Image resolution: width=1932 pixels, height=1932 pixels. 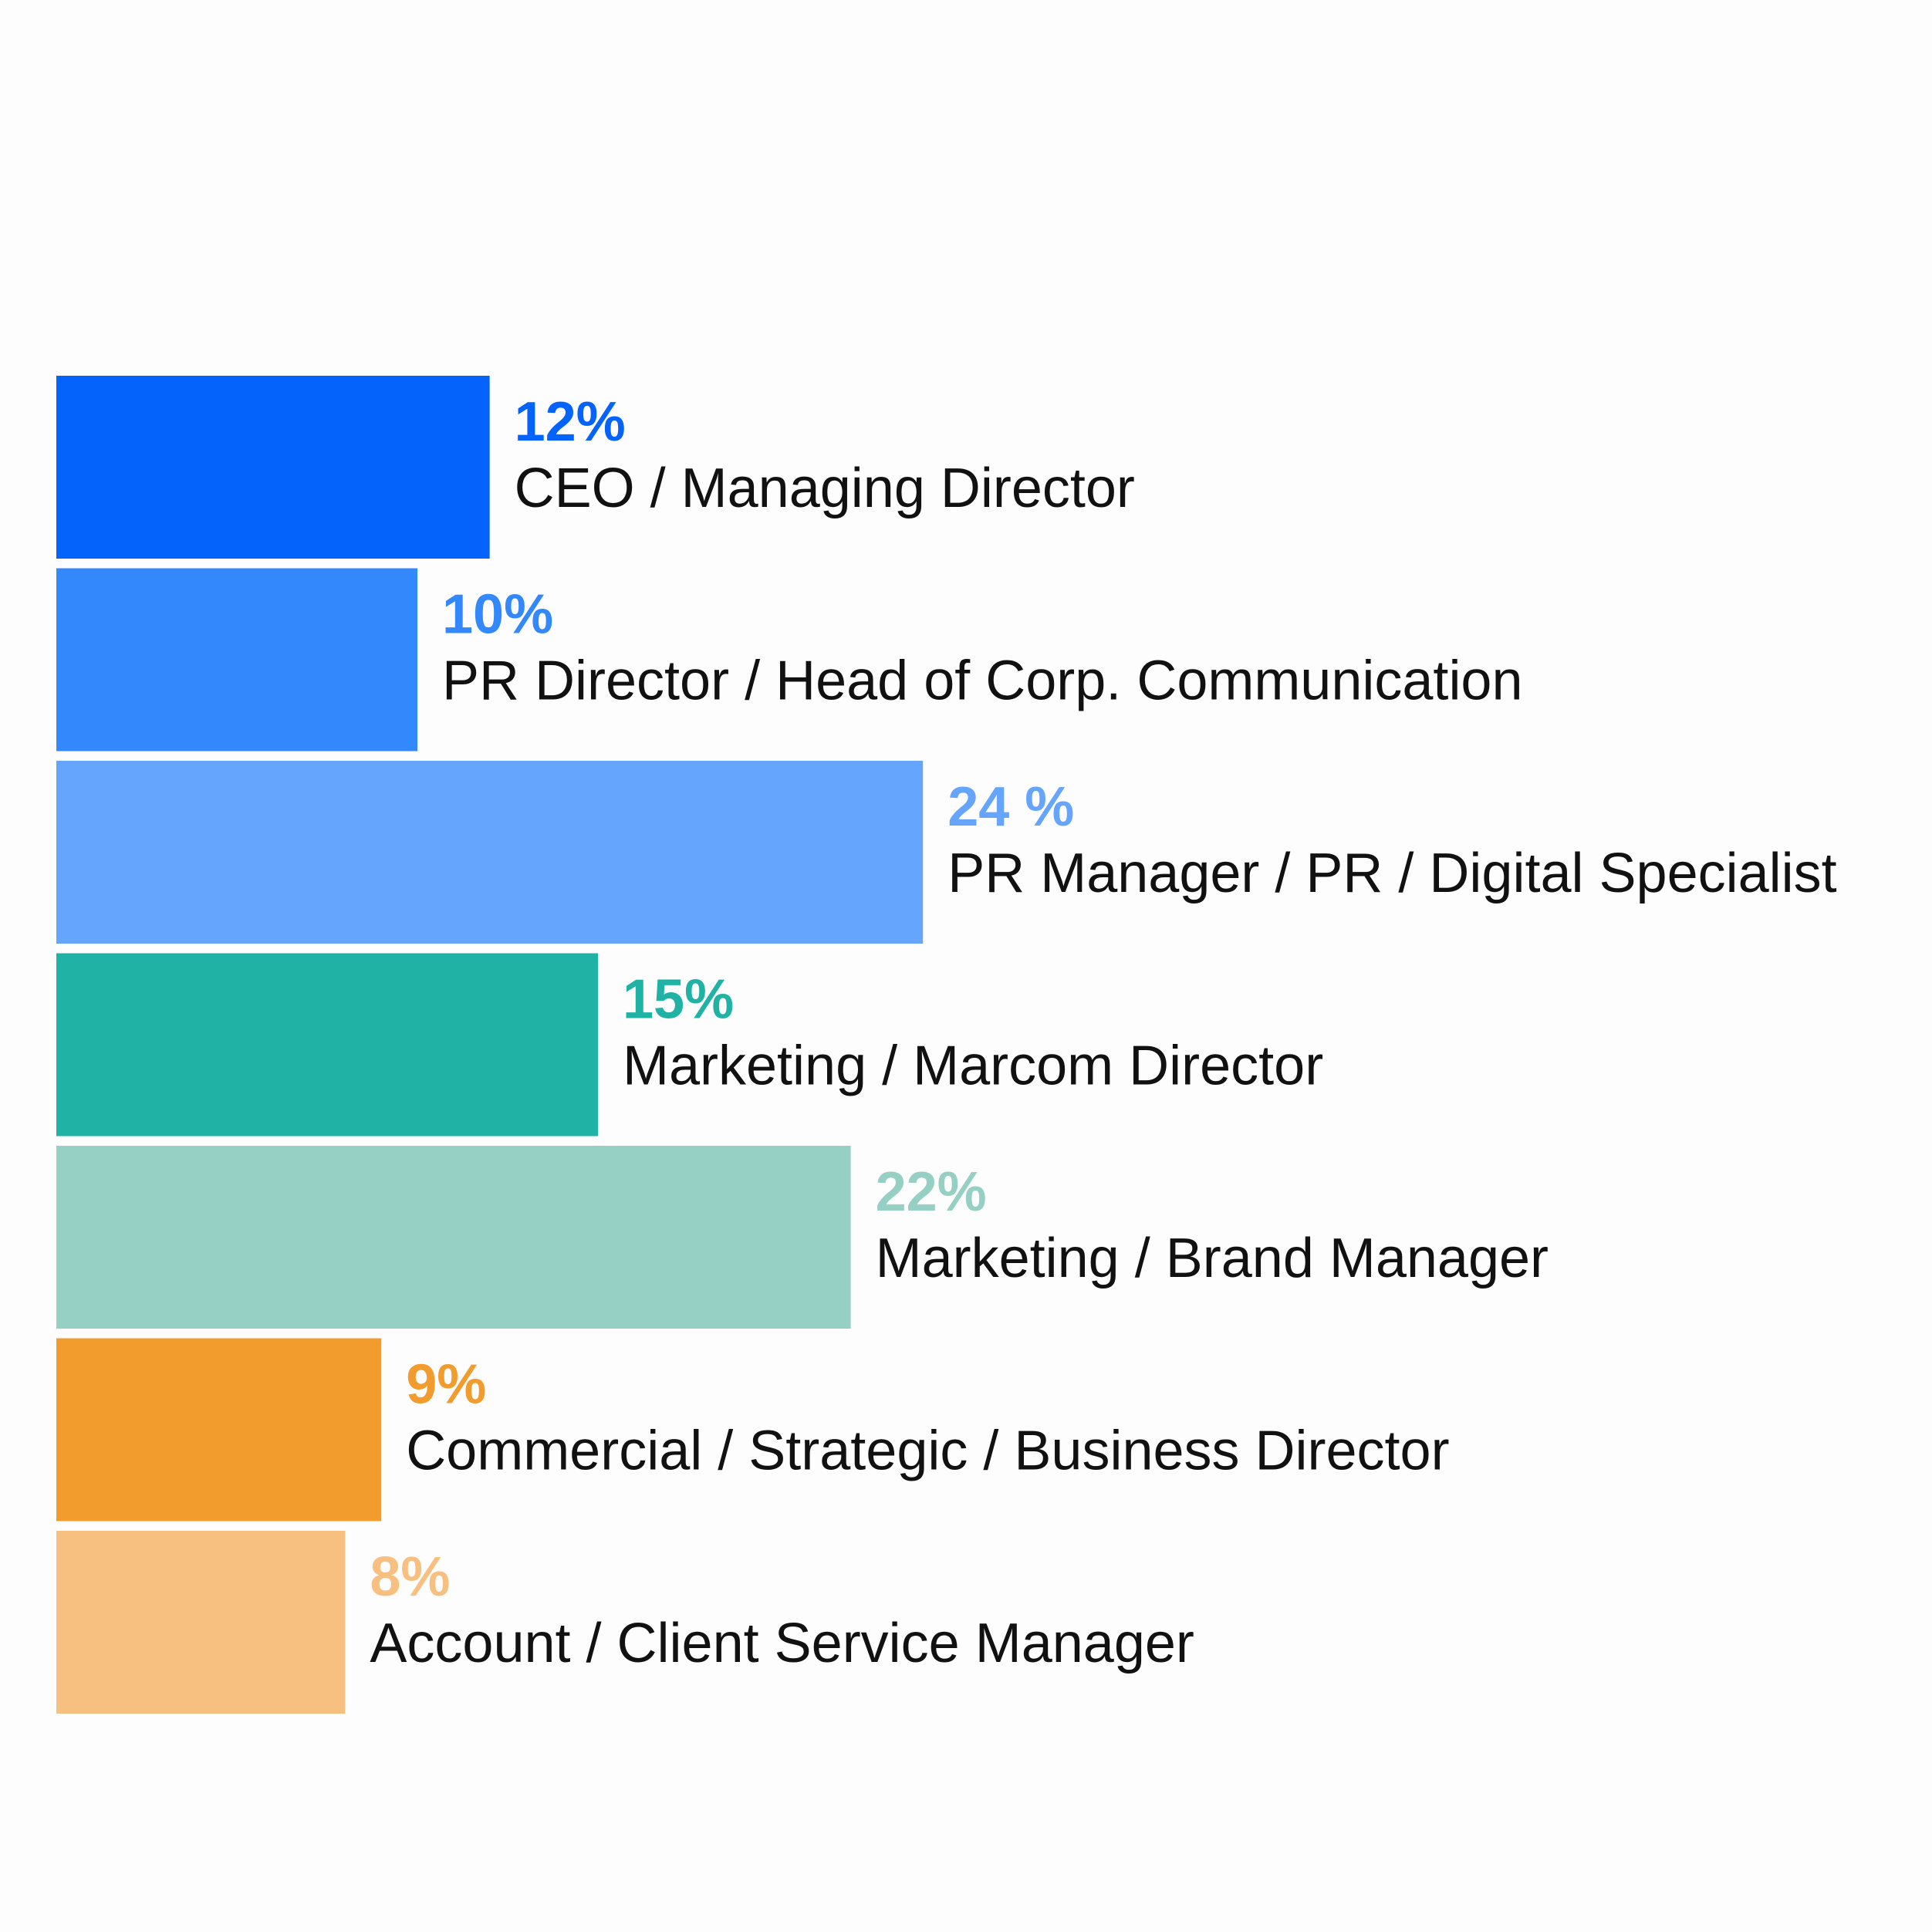 I want to click on category-label-0: CEO / Managing Director, so click(x=825, y=488).